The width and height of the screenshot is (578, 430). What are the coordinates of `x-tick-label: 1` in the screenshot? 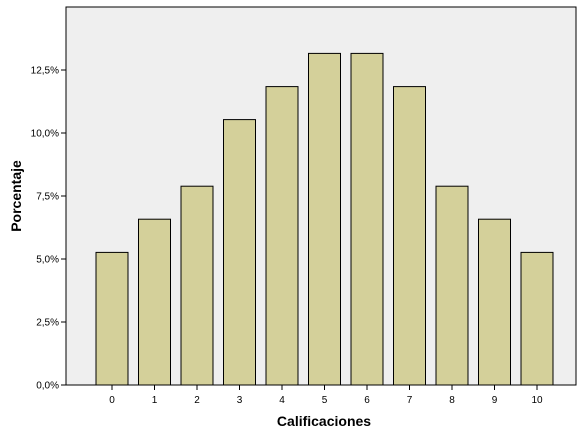 It's located at (155, 400).